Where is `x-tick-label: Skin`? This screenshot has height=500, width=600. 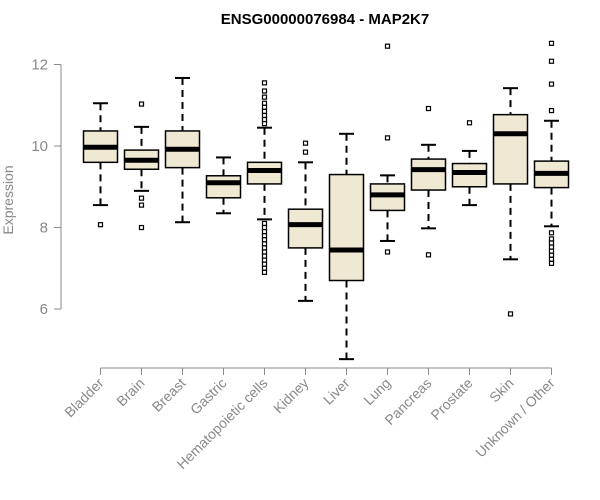 x-tick-label: Skin is located at coordinates (501, 390).